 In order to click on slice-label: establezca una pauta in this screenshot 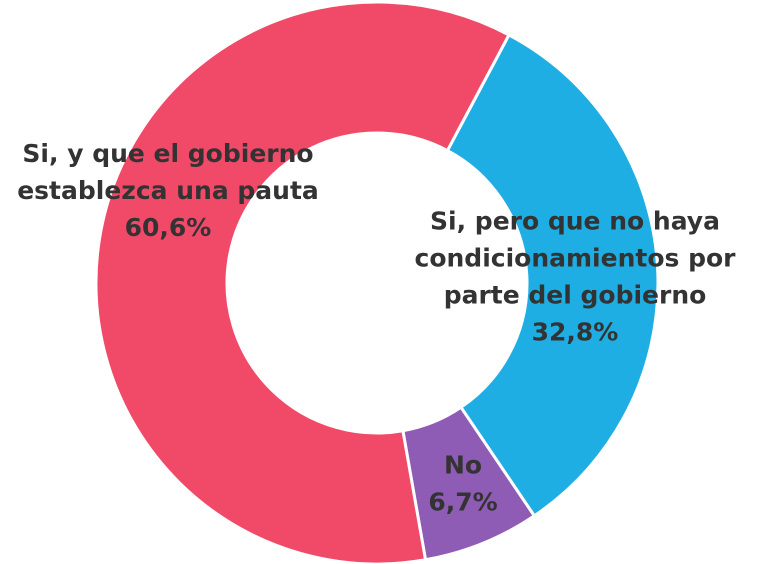, I will do `click(168, 190)`.